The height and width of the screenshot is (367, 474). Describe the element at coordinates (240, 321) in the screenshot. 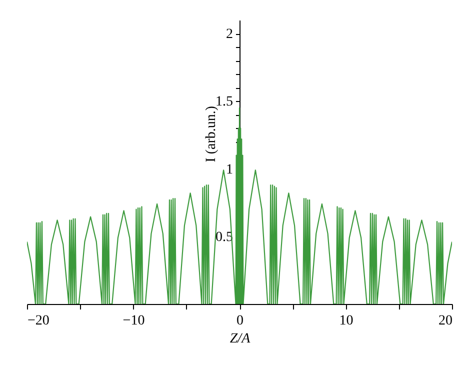

I see `x-tick-label: 0` at that location.